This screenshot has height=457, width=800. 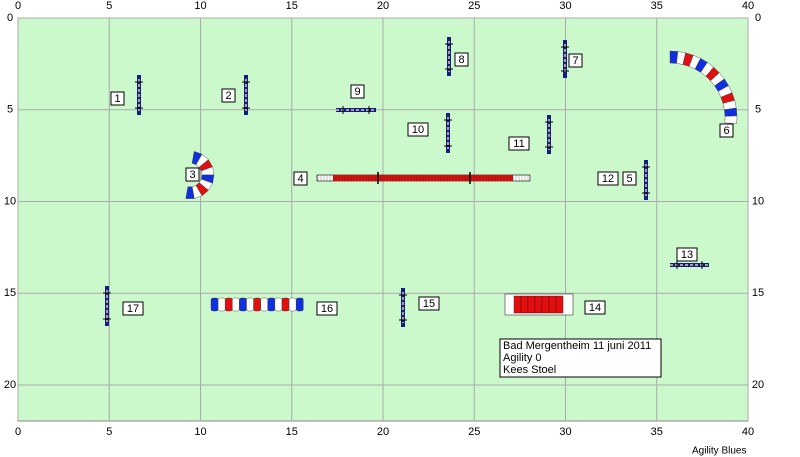 I want to click on number-label: 7, so click(x=575, y=61).